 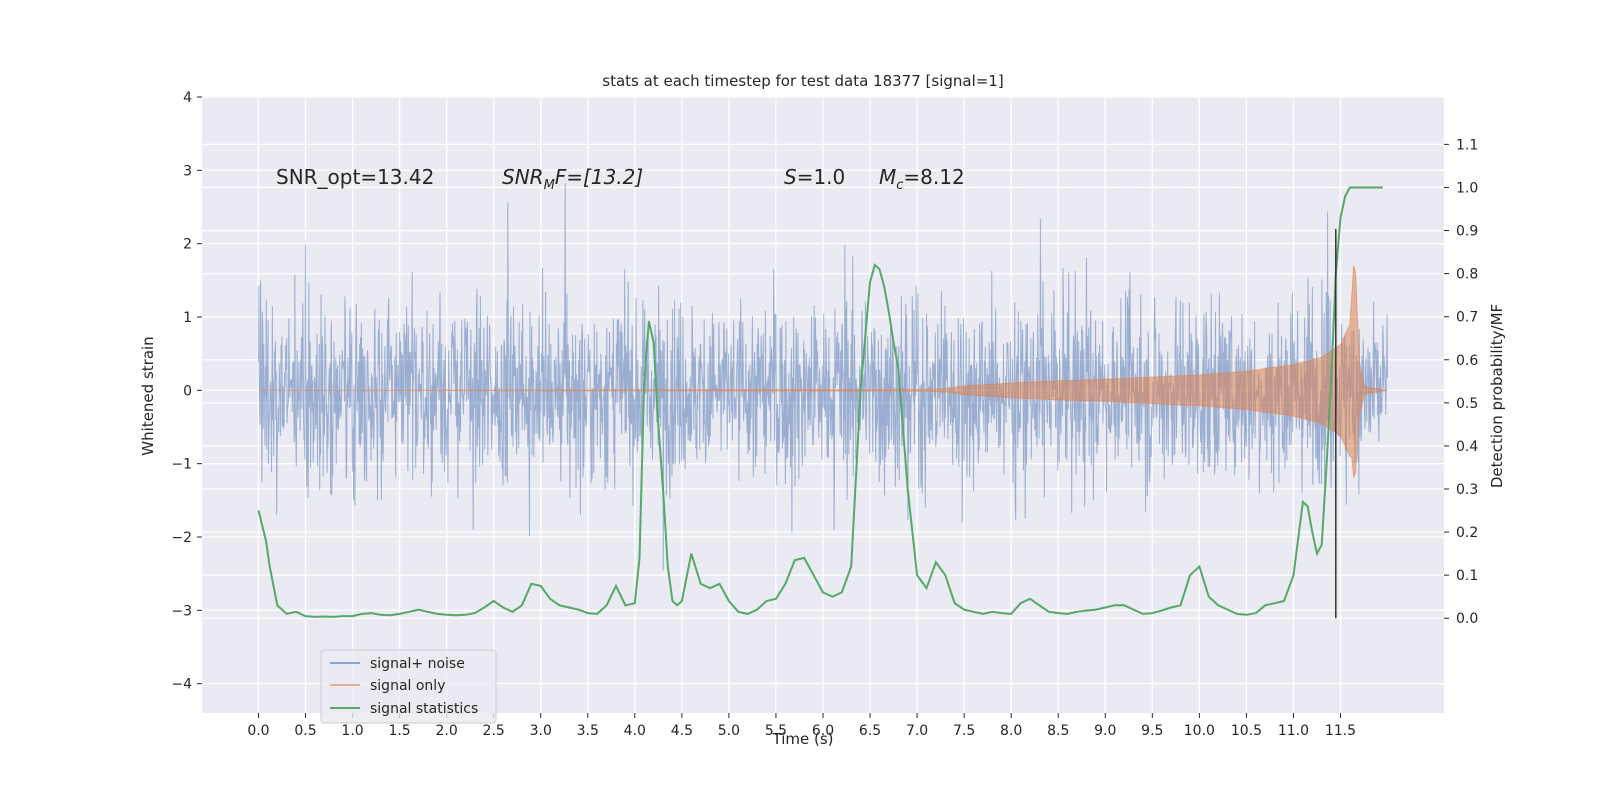 I want to click on right-tick-label: 1.0, so click(x=1467, y=188).